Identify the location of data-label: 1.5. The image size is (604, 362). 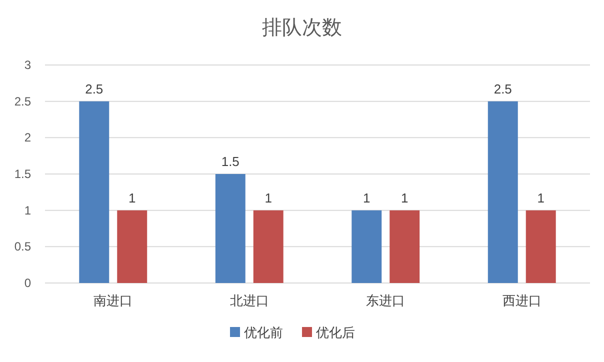
(230, 161).